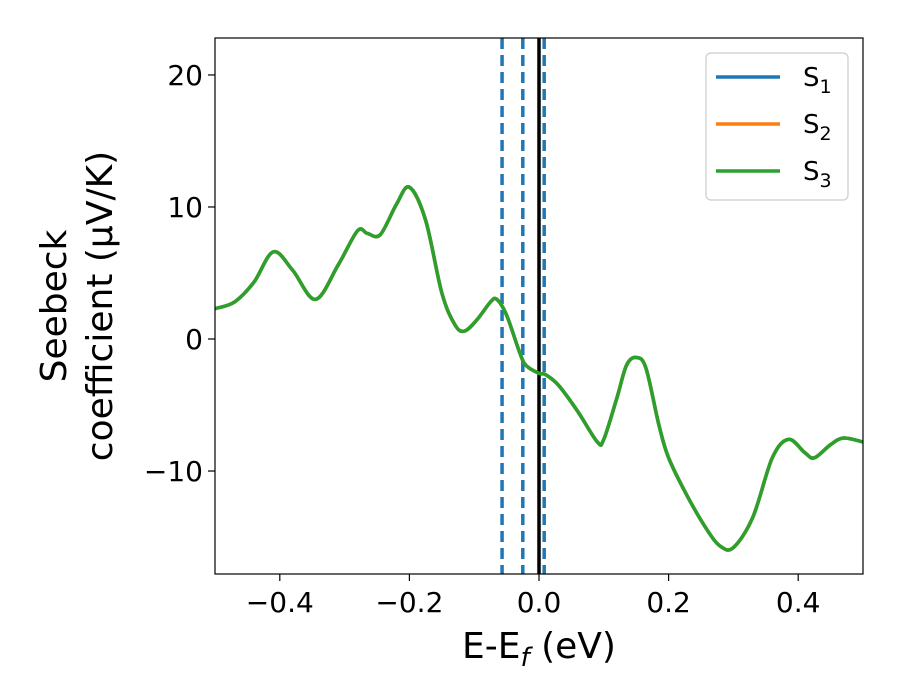  Describe the element at coordinates (817, 174) in the screenshot. I see `legend-label-s3: S3` at that location.